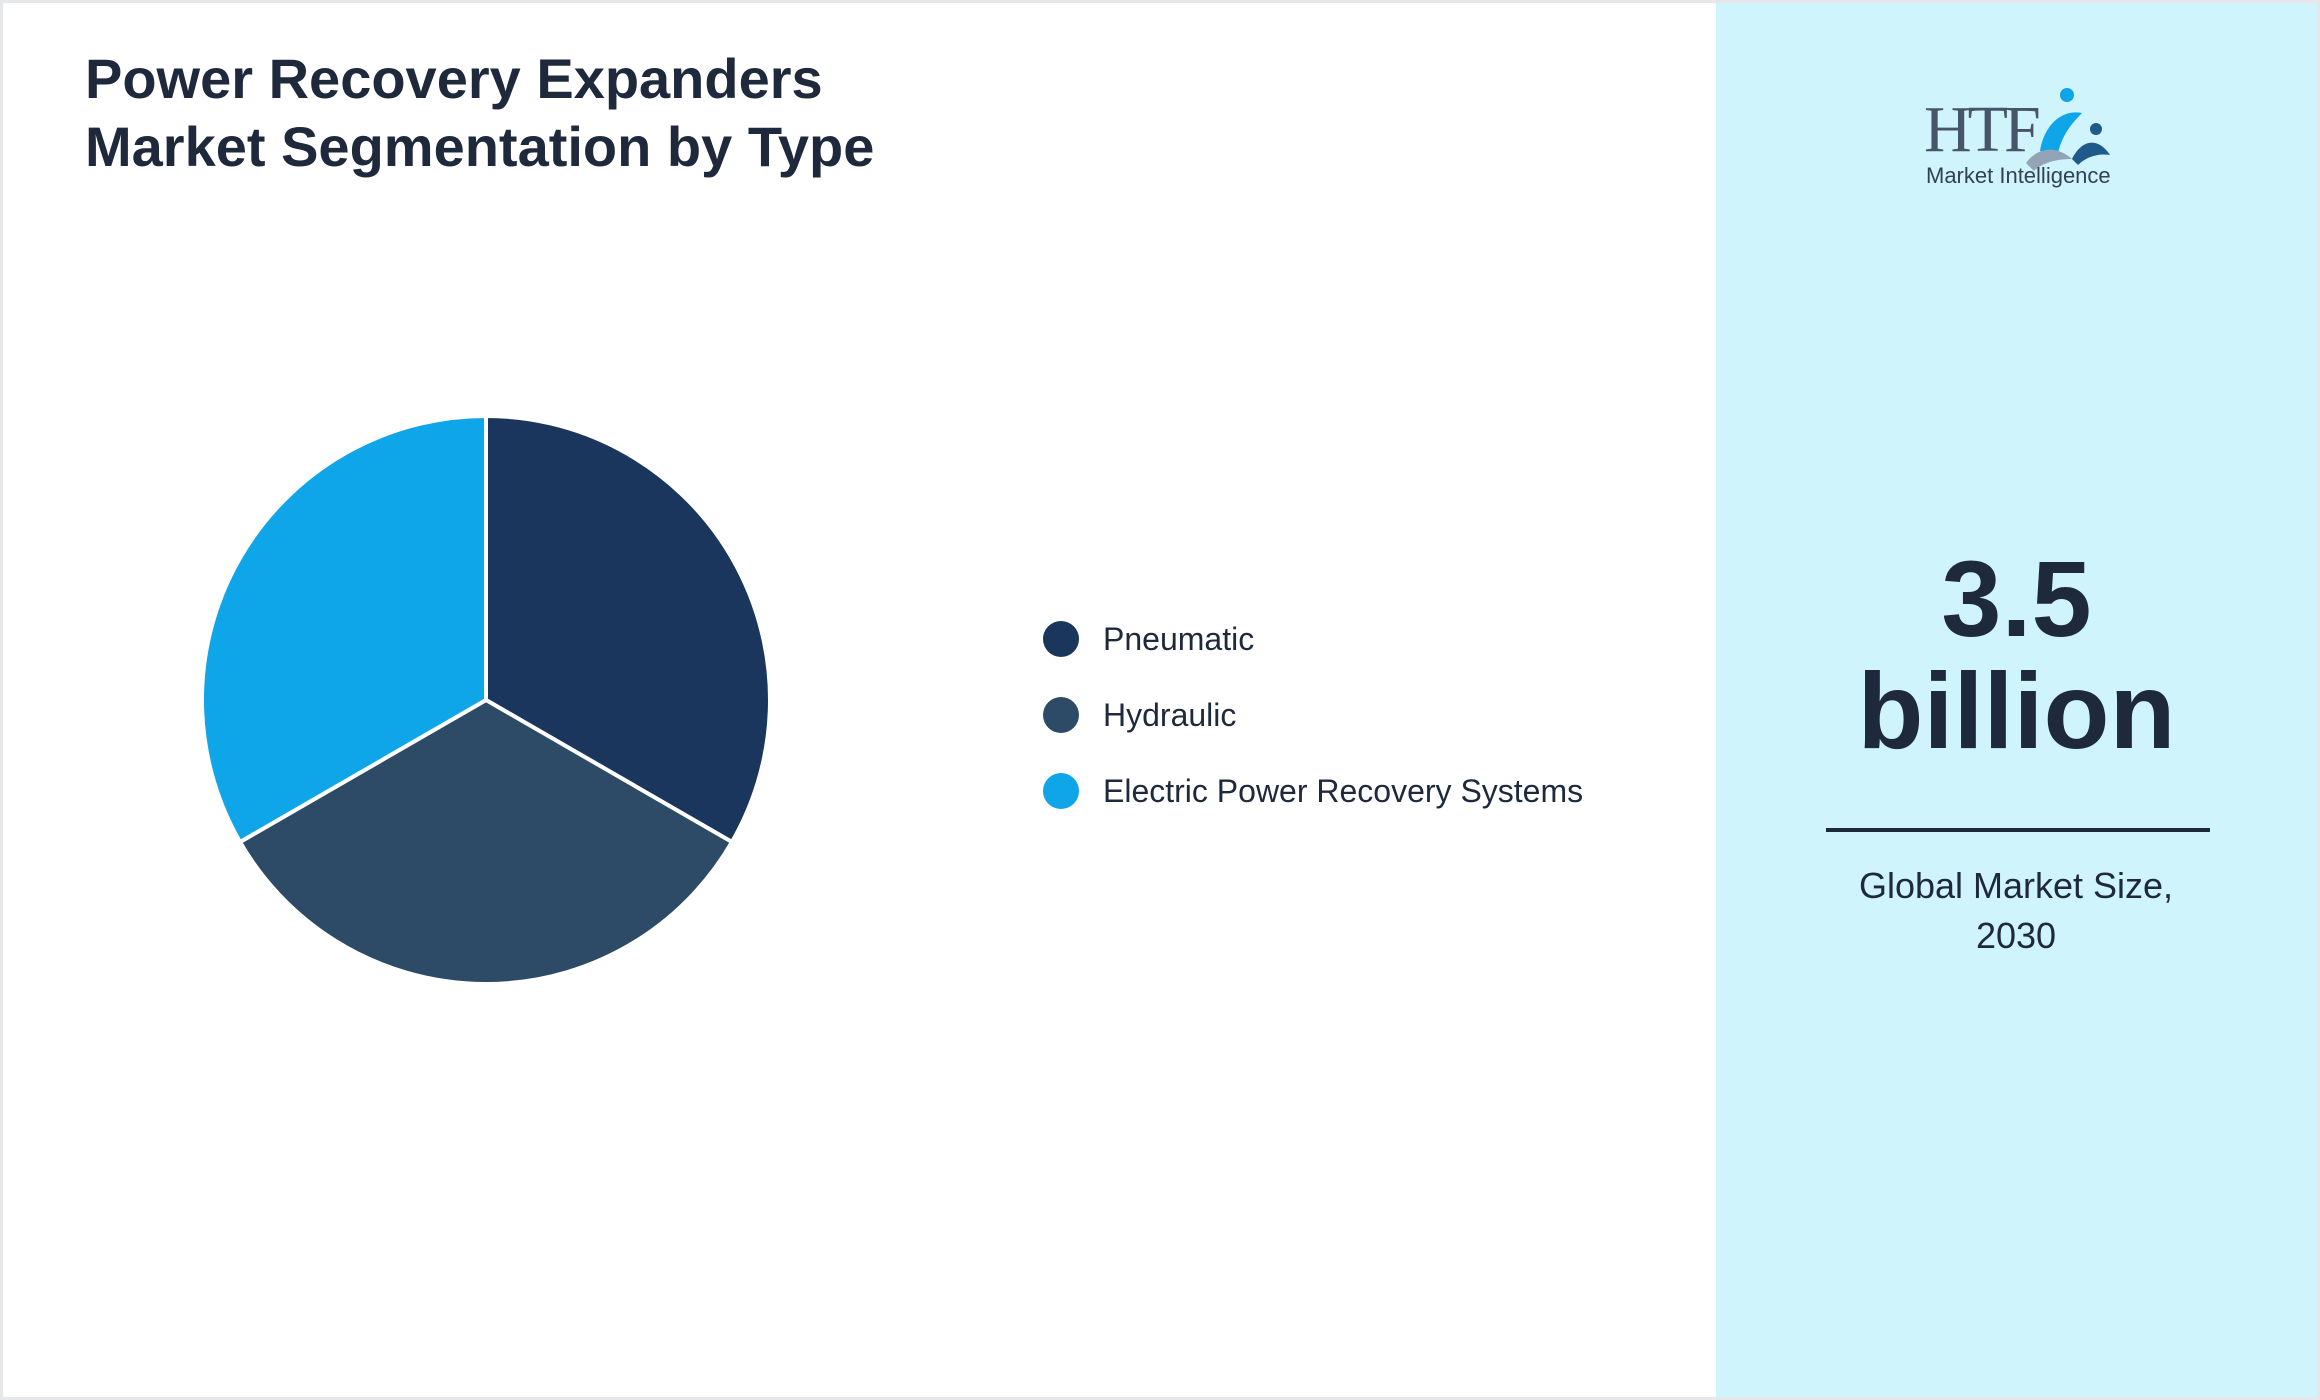  Describe the element at coordinates (480, 146) in the screenshot. I see `chart-title-line-2: Market Segmentation by Type` at that location.